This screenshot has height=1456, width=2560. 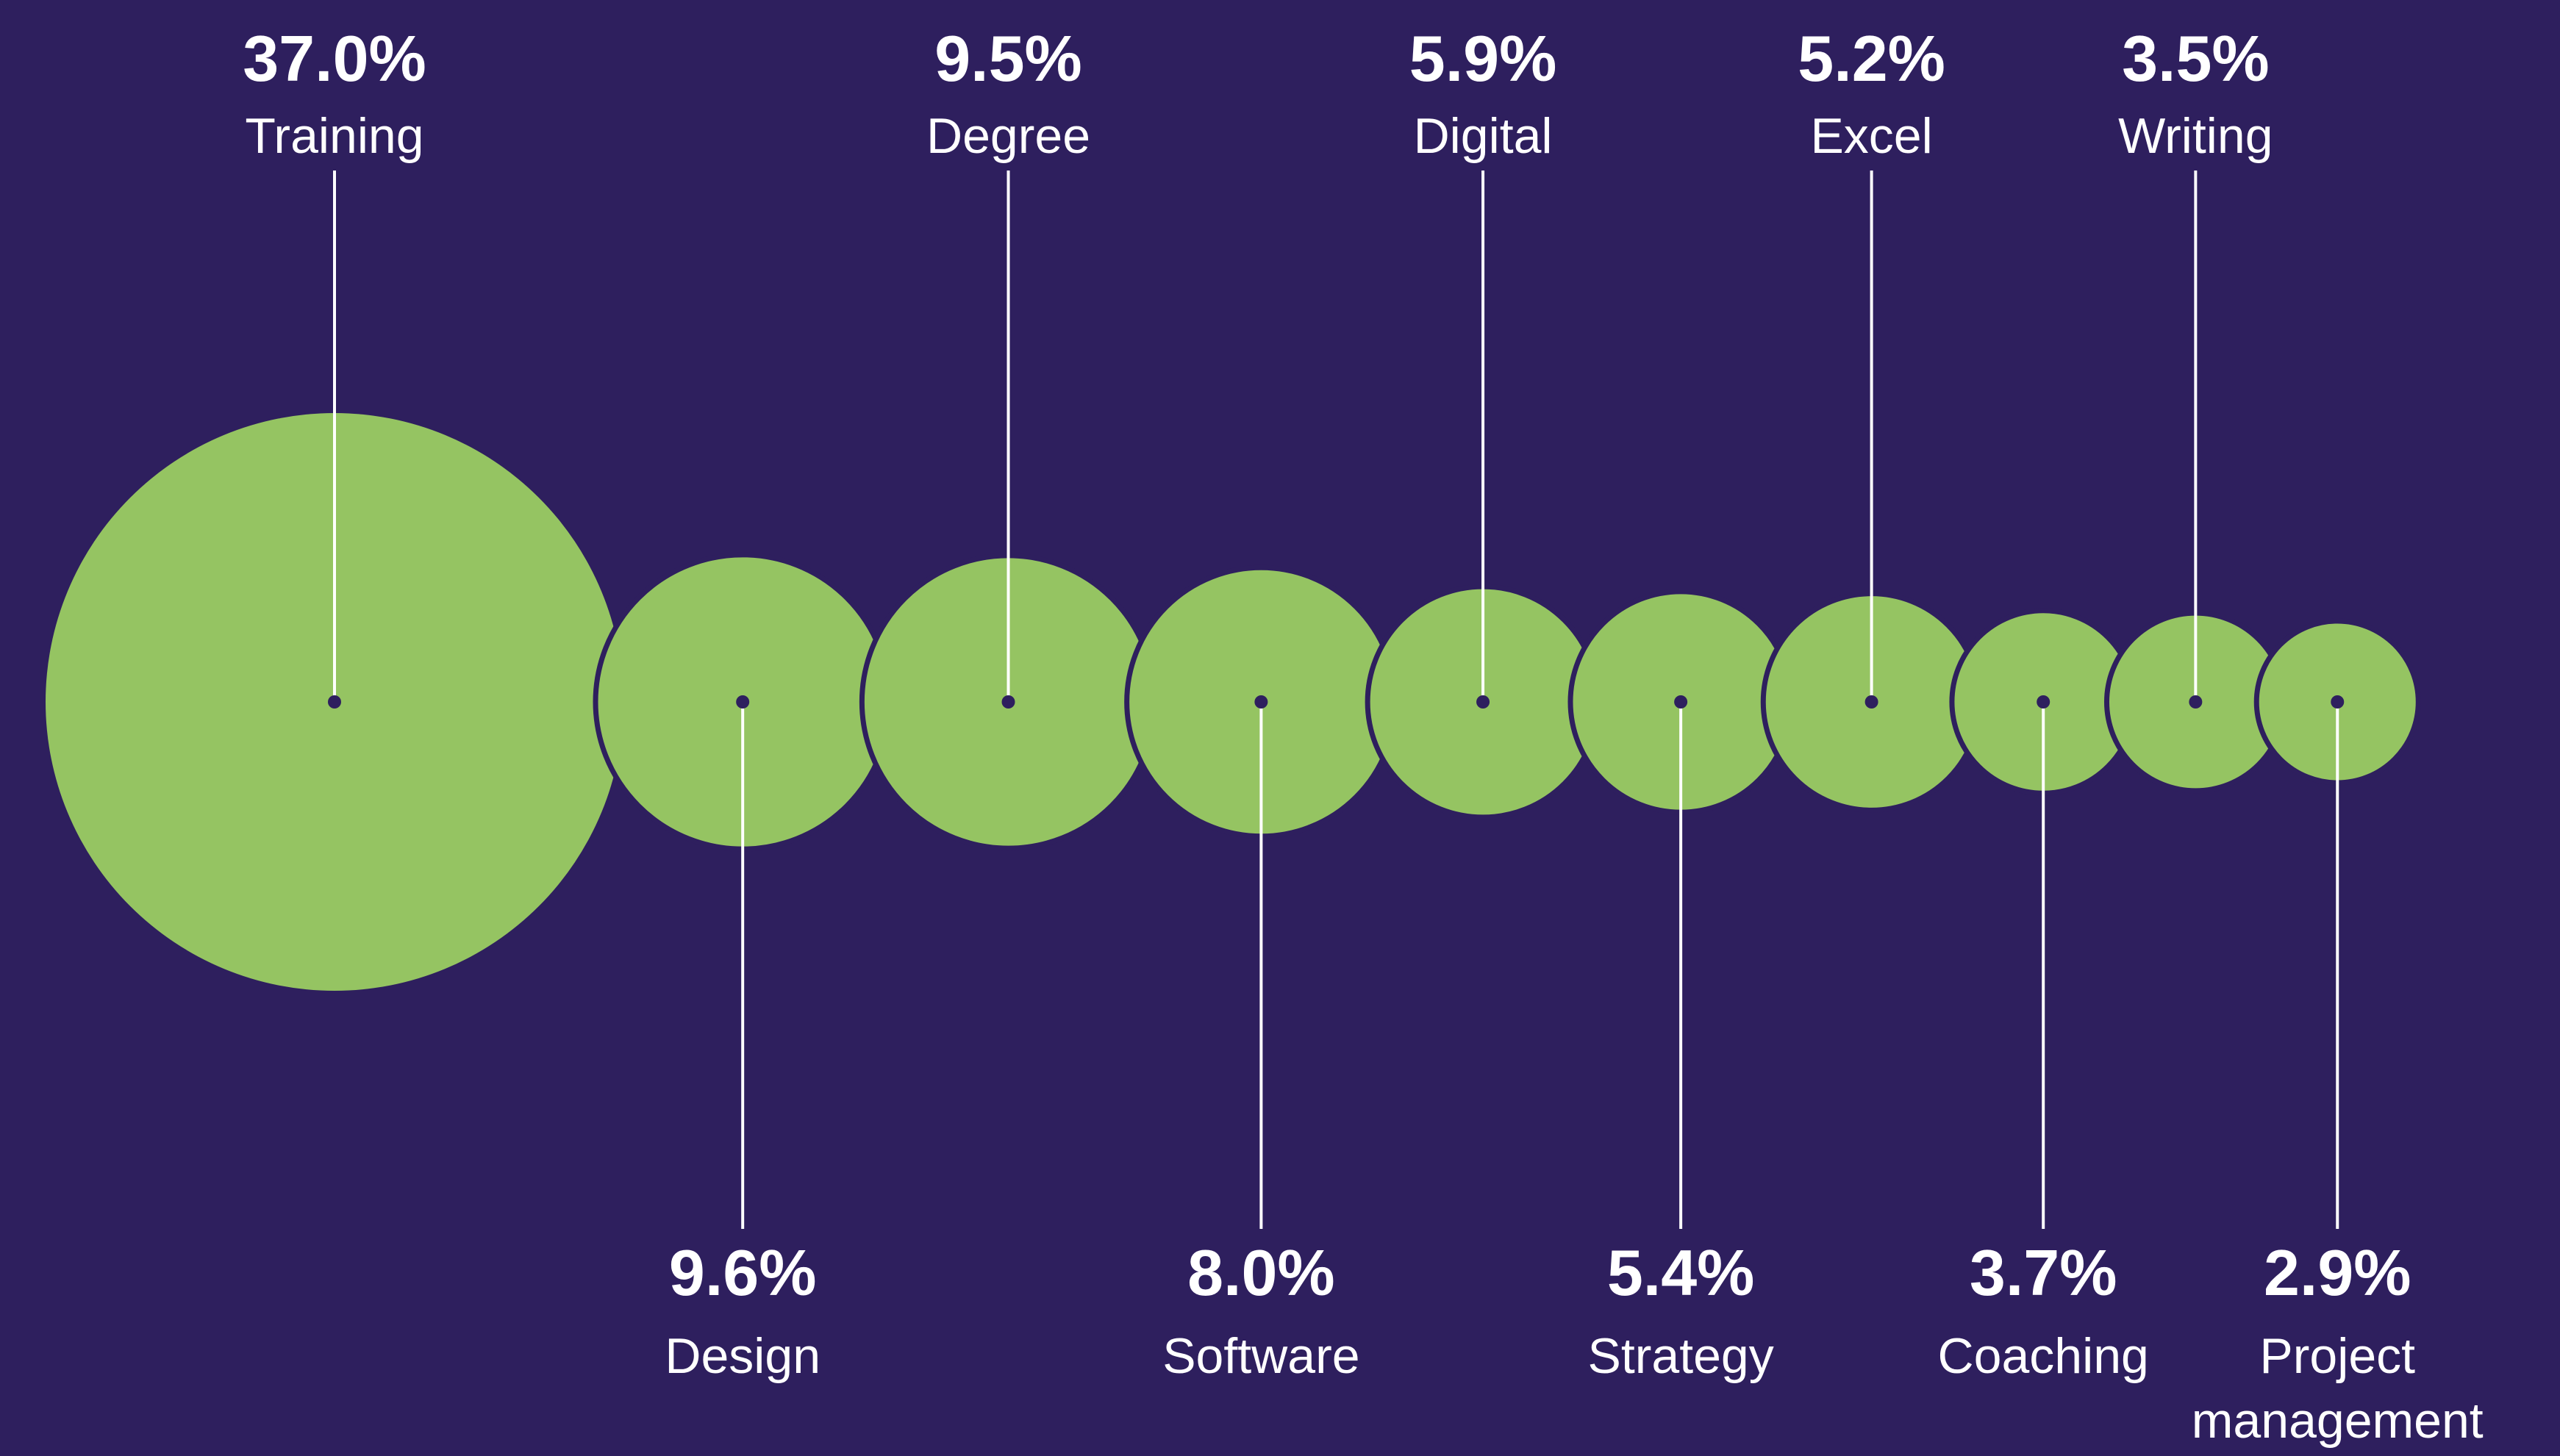 I want to click on category-label-writing: Writing, so click(x=2195, y=136).